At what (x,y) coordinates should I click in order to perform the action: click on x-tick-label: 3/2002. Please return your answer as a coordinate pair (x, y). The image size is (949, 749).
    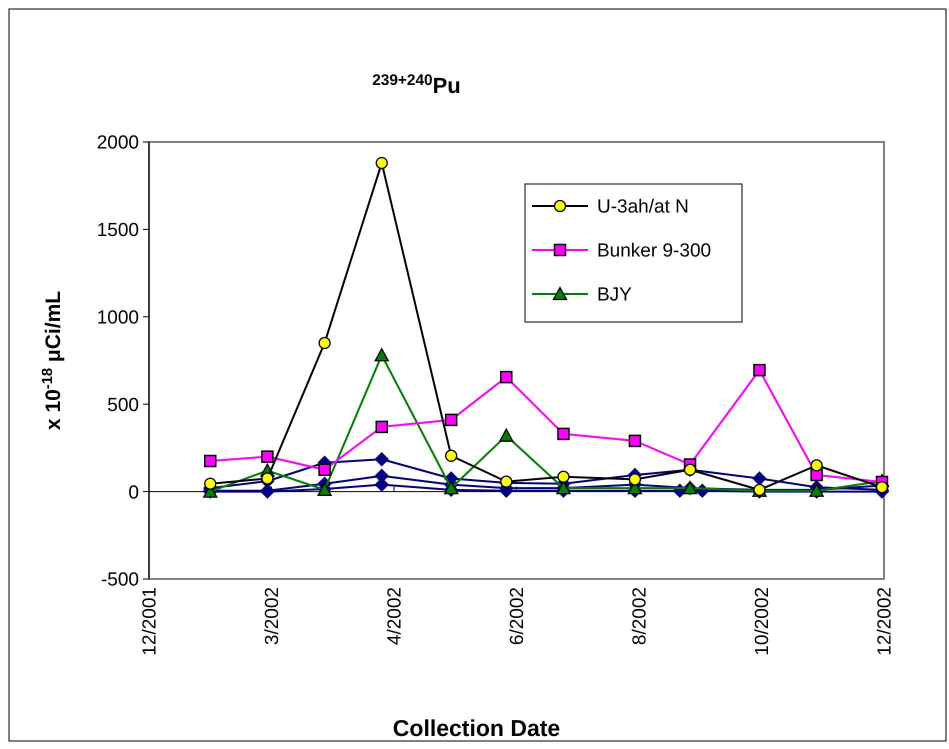
    Looking at the image, I should click on (273, 616).